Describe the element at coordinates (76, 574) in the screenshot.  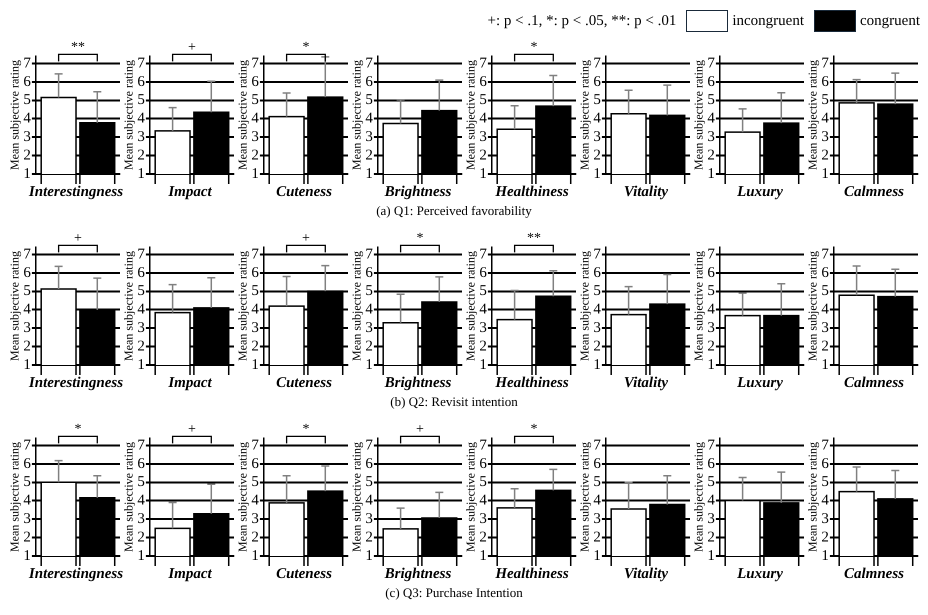
I see `x-axis-title: Interestingness` at that location.